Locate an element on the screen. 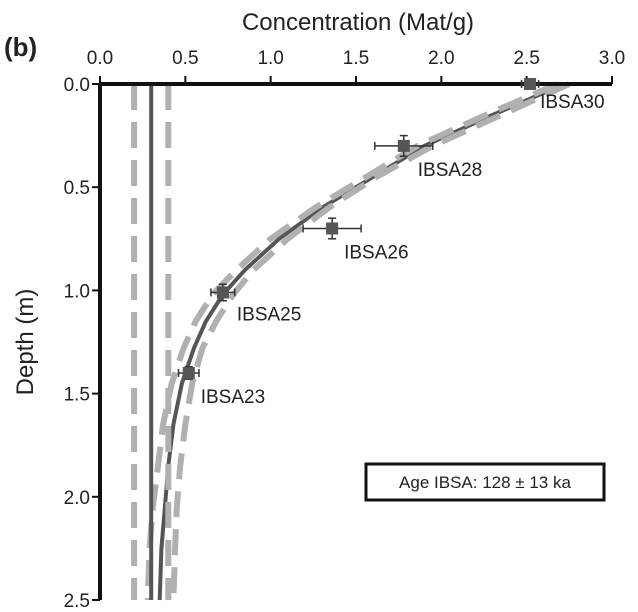 This screenshot has width=638, height=612. point-label: IBSA25 is located at coordinates (269, 314).